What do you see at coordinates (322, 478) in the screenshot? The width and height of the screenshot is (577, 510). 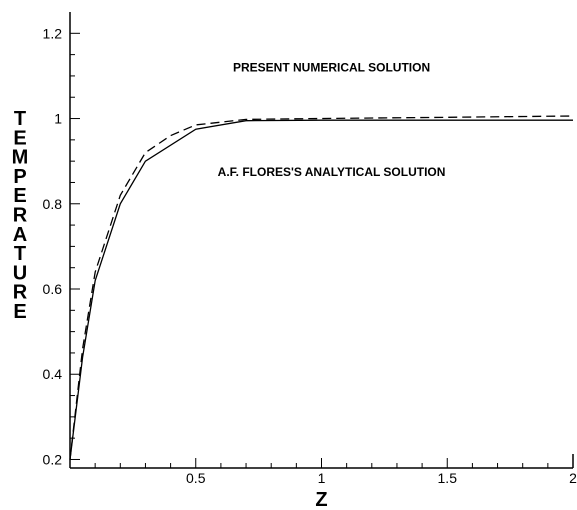 I see `x-tick-label: 1` at bounding box center [322, 478].